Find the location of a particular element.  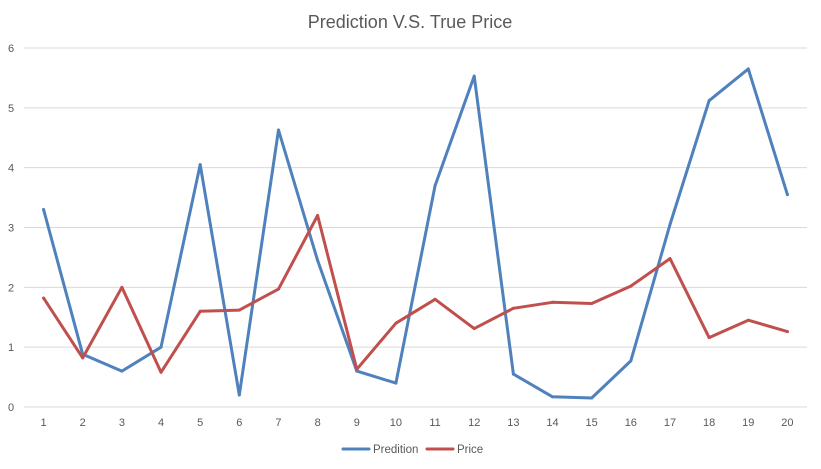

x-tick-label: 9 is located at coordinates (357, 423).